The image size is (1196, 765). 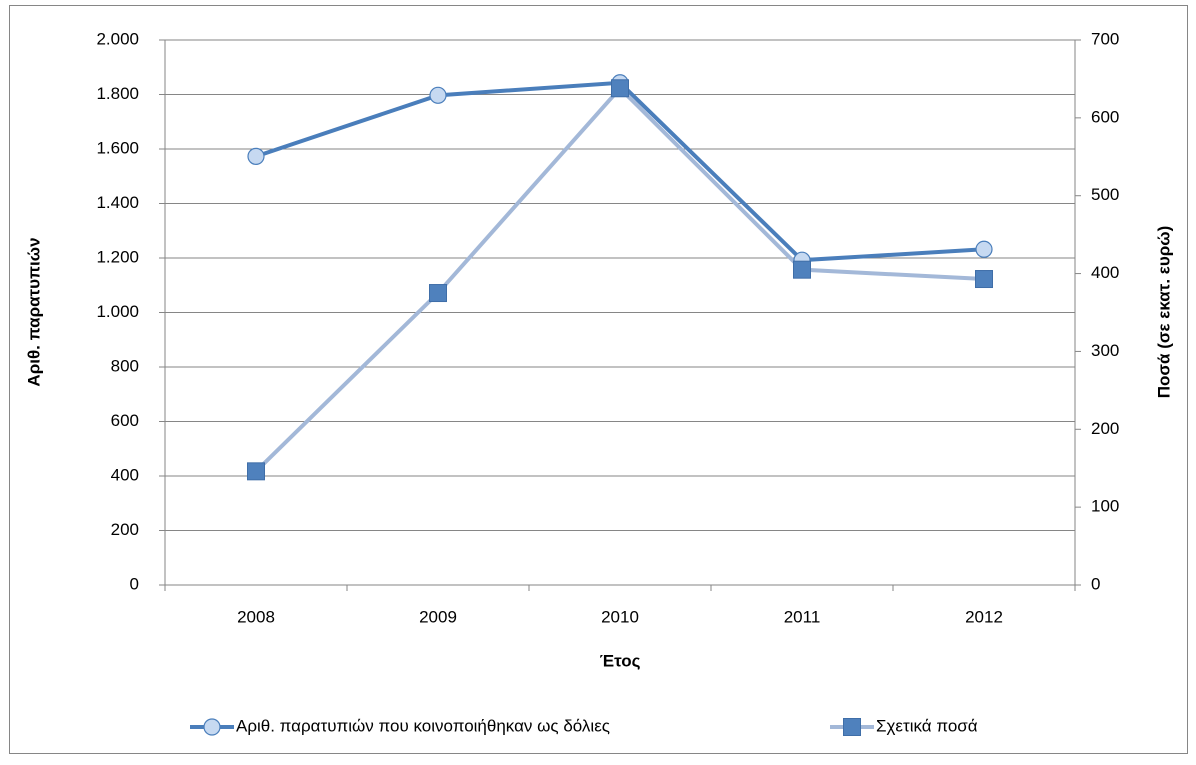 What do you see at coordinates (117, 147) in the screenshot?
I see `y-tick-label: 1.600` at bounding box center [117, 147].